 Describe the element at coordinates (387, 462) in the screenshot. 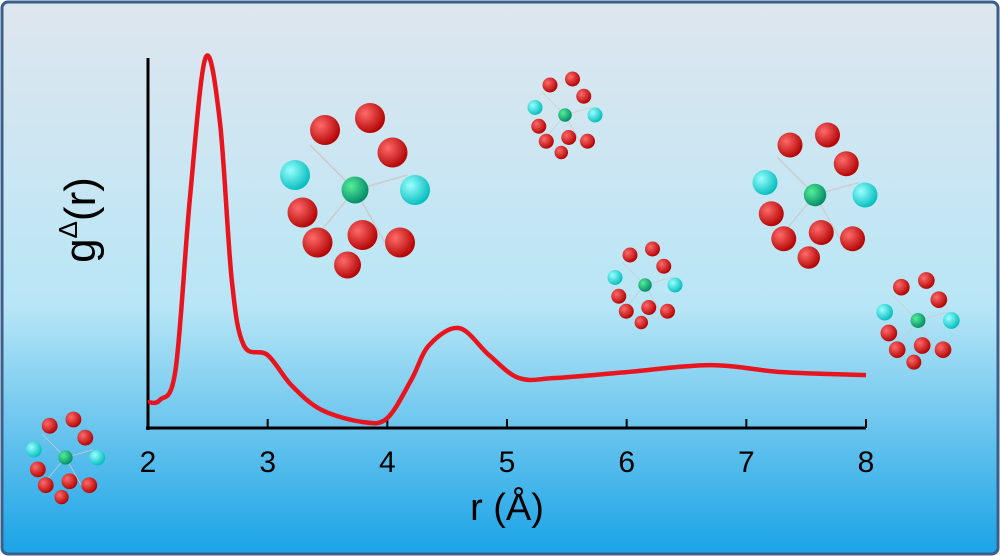

I see `x-tick-label: 4` at that location.